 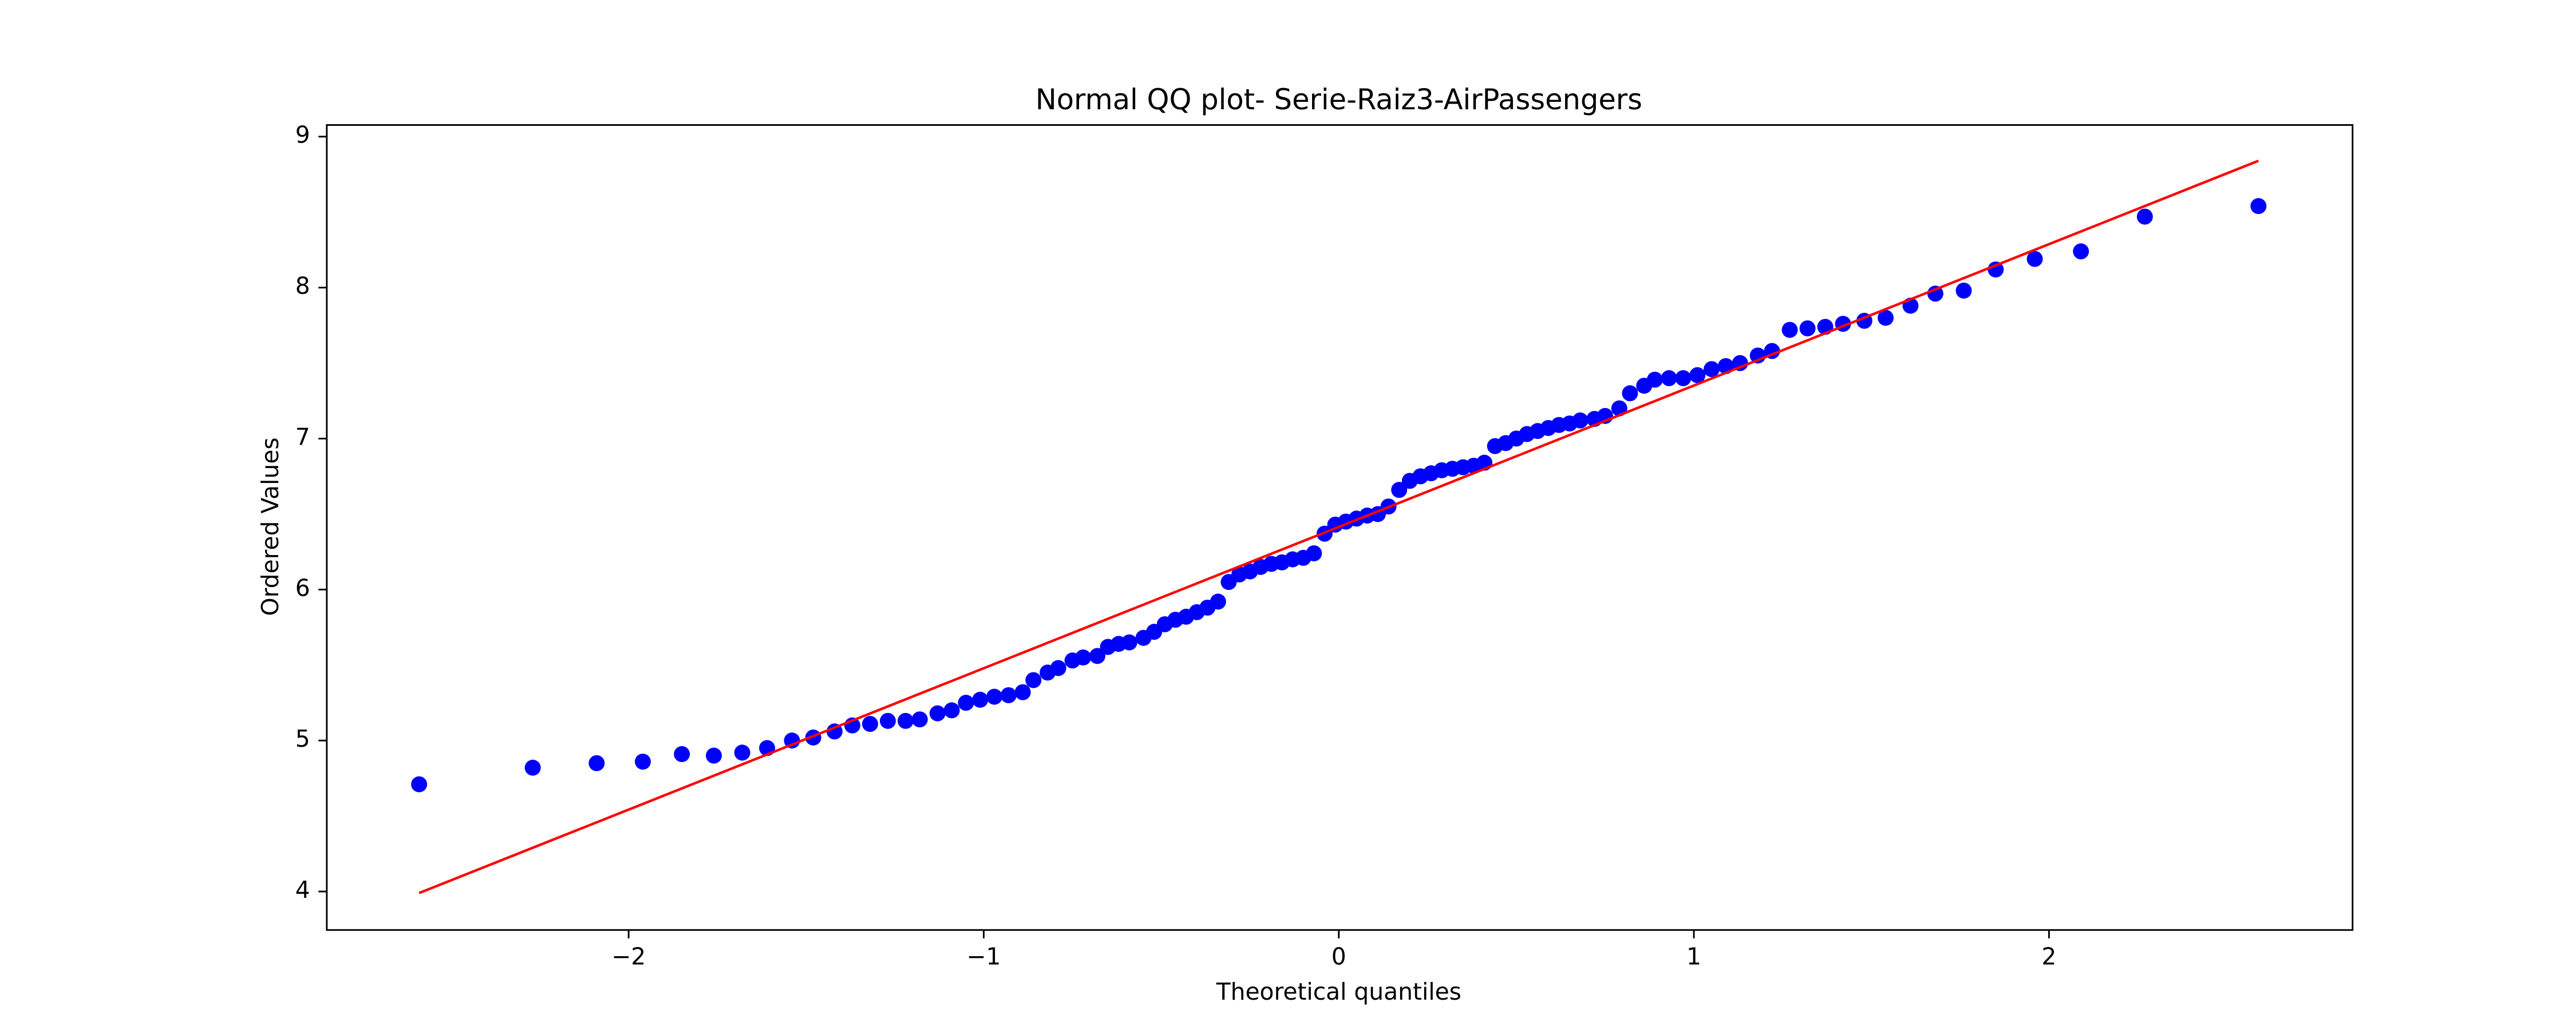 What do you see at coordinates (302, 738) in the screenshot?
I see `y-tick-label: 5` at bounding box center [302, 738].